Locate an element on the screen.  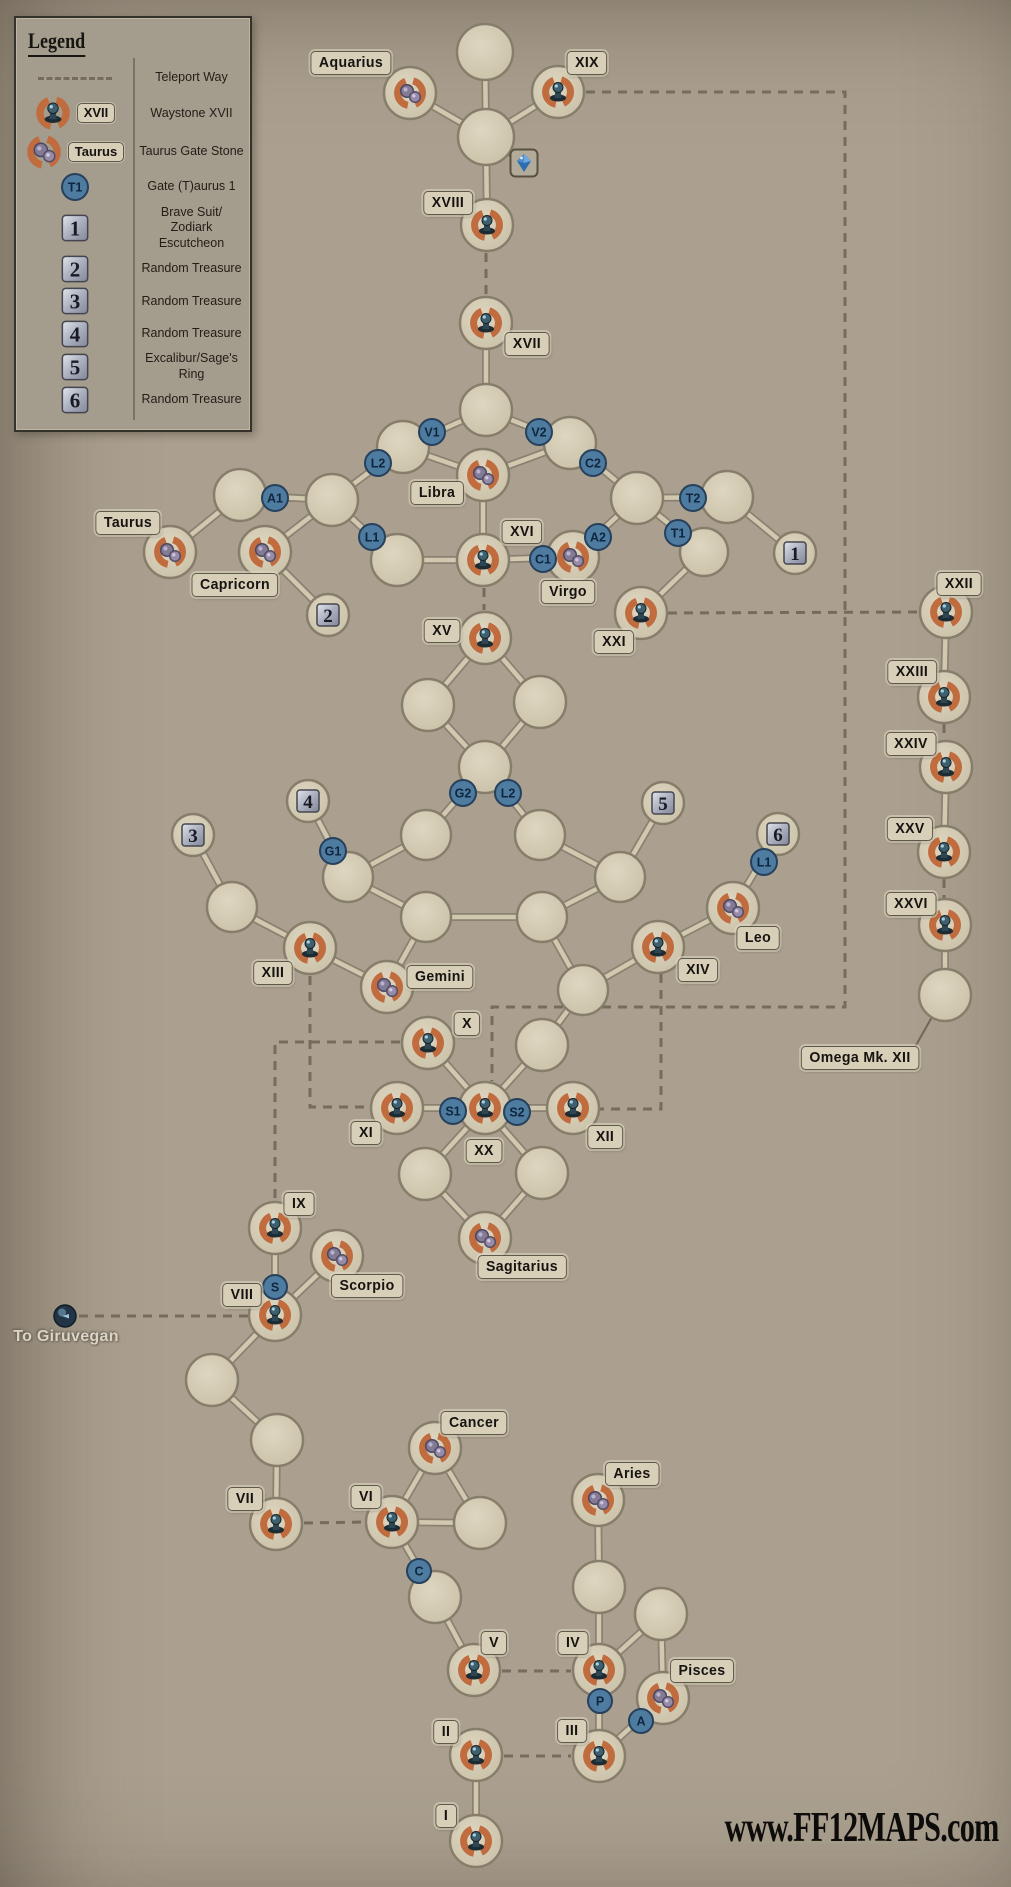
waystone-XX is located at coordinates (485, 1108).